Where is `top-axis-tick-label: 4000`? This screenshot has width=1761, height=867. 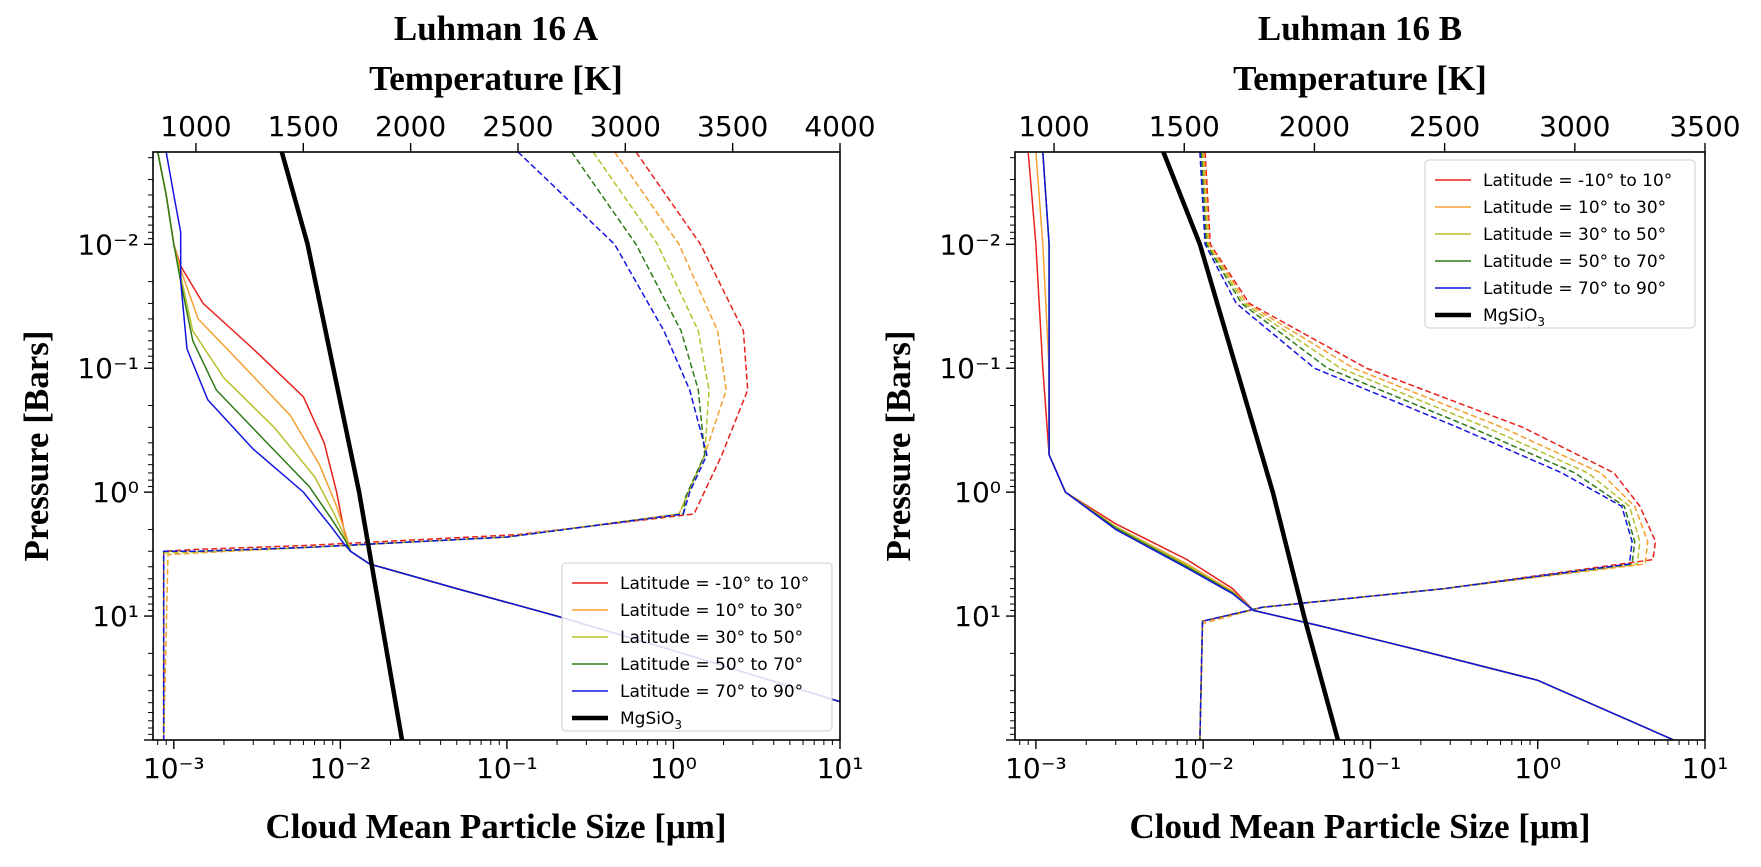 top-axis-tick-label: 4000 is located at coordinates (839, 126).